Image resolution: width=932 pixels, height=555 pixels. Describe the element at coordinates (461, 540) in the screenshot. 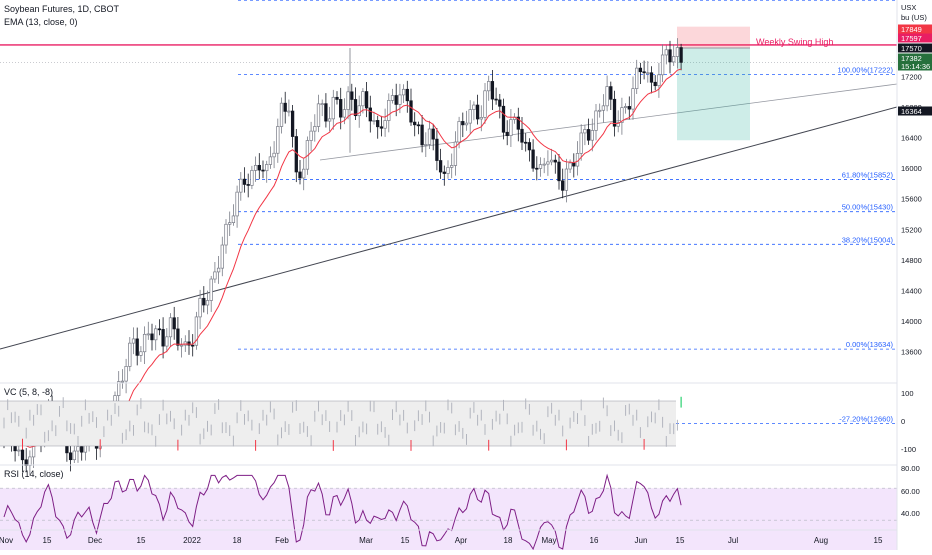

I see `time-tick-label: Apr` at that location.